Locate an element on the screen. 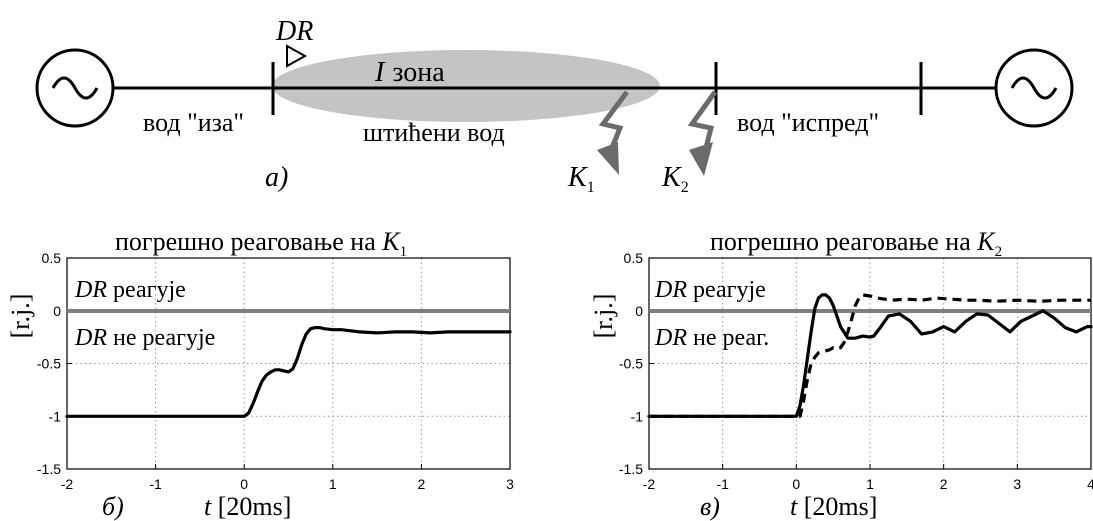 This screenshot has width=1093, height=521. chart-2-xlabel-var: t is located at coordinates (794, 506).